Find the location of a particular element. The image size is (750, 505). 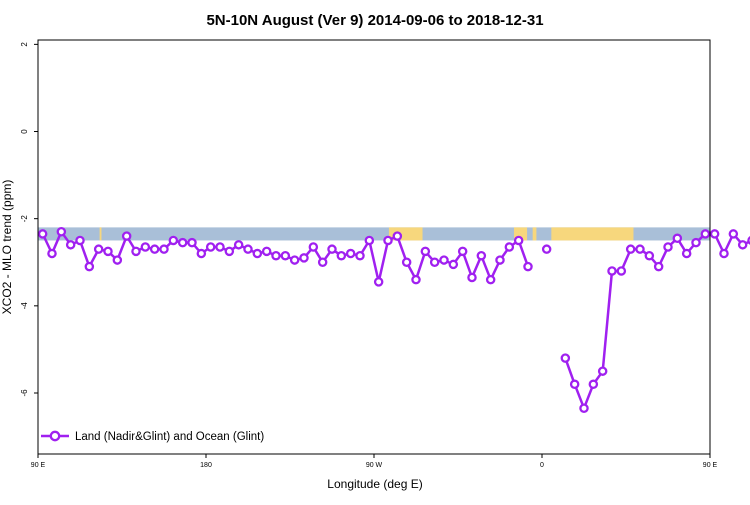

x-tick-label: 180 is located at coordinates (206, 465).